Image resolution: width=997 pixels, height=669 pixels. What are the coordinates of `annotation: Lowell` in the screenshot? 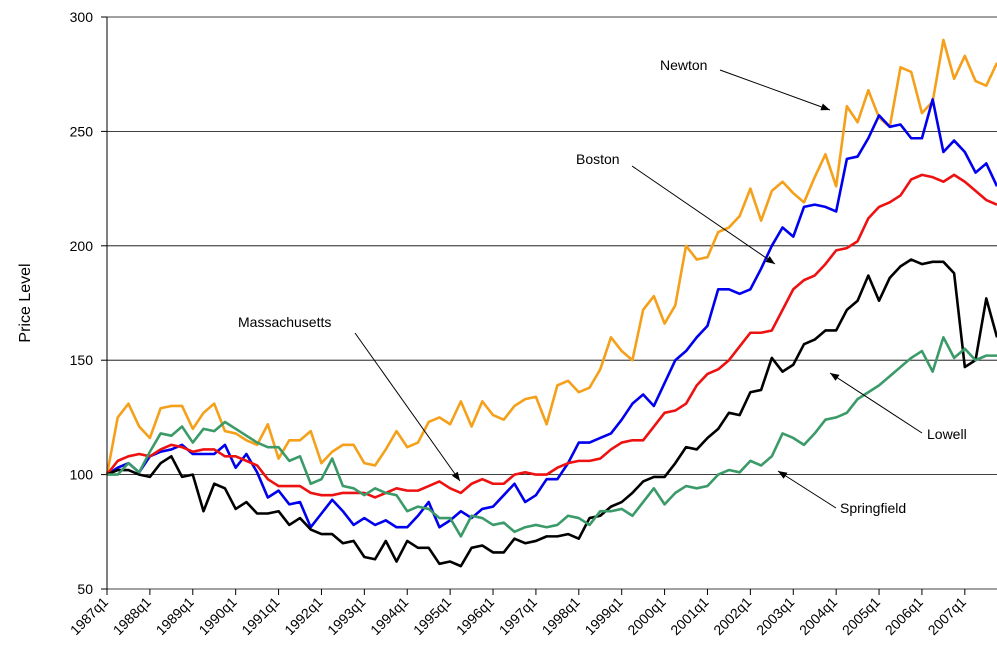 It's located at (947, 434).